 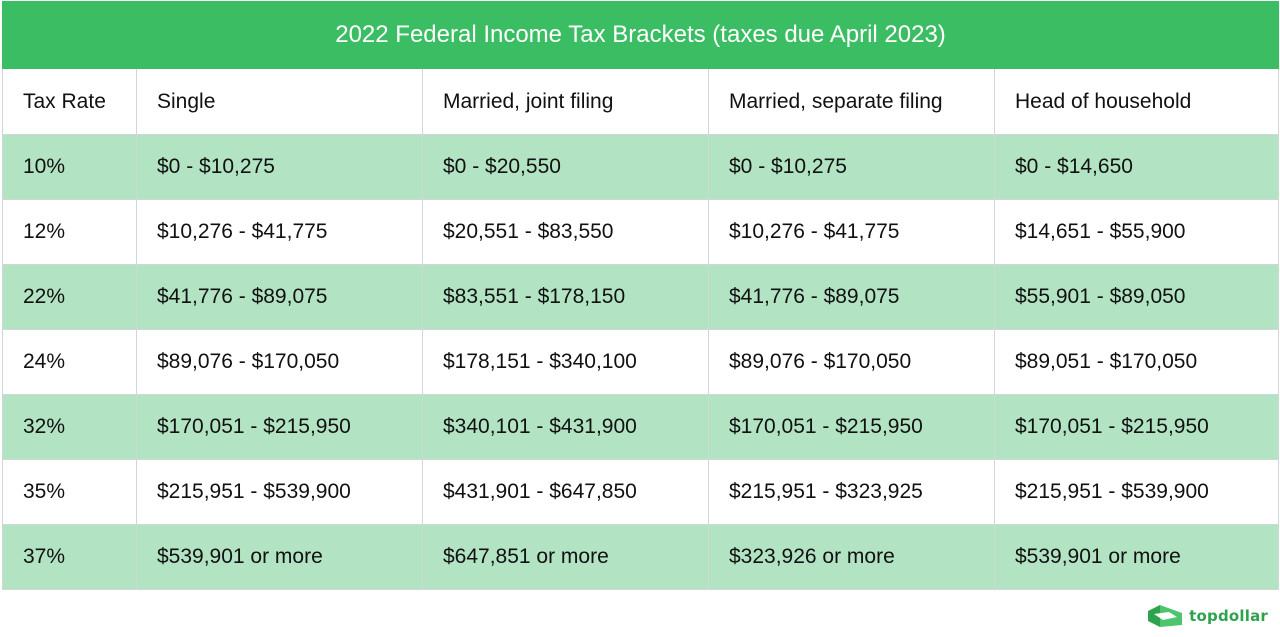 I want to click on cell-single: $170,051 - $215,950, so click(x=279, y=427).